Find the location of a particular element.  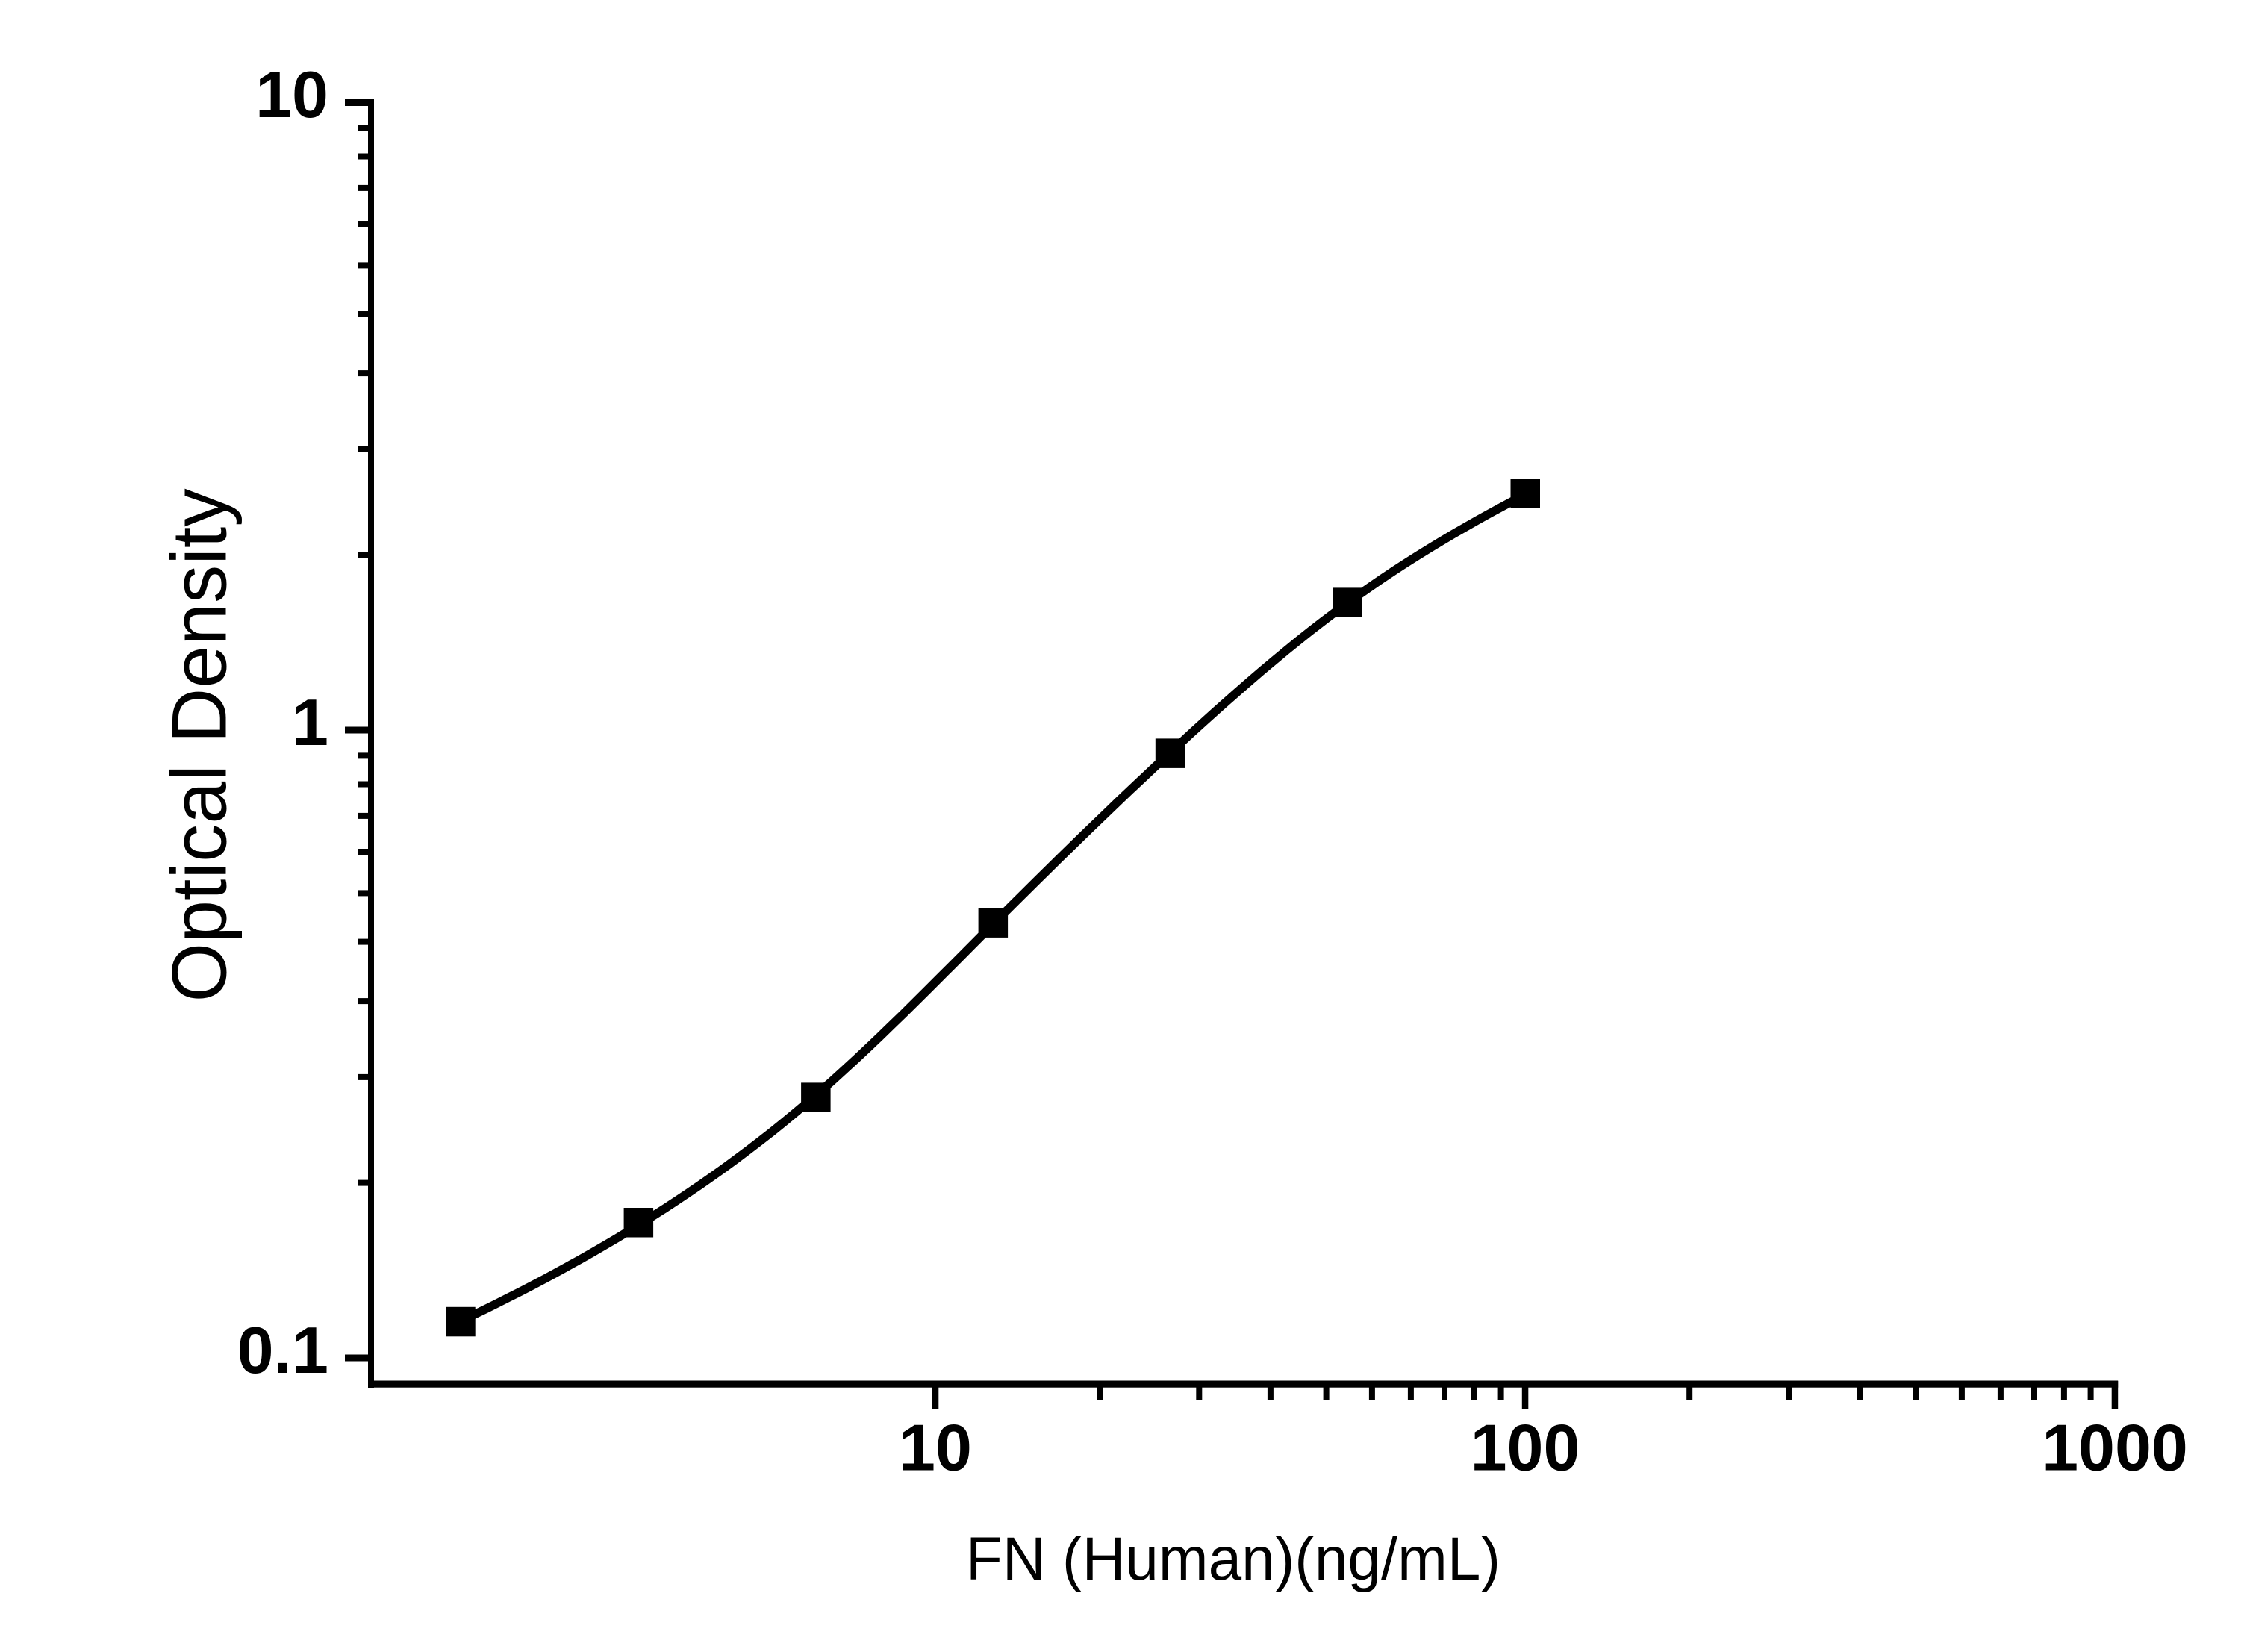

svg-text: 0.1 is located at coordinates (282, 1350).